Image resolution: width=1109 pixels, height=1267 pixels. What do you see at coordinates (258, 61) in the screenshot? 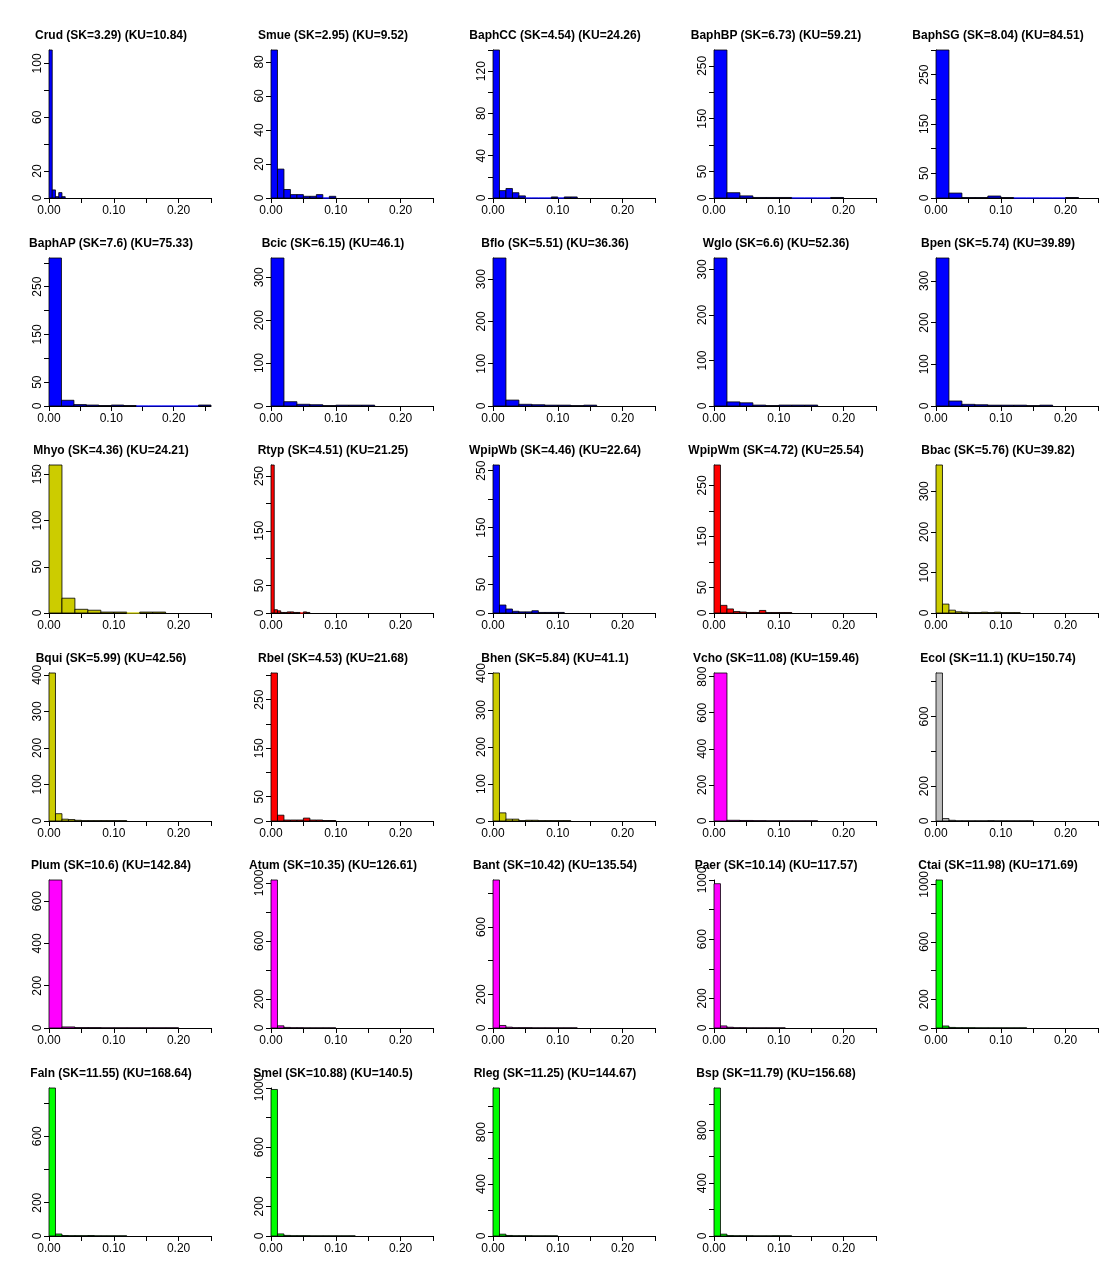
I see `y-tick-label: 80` at bounding box center [258, 61].